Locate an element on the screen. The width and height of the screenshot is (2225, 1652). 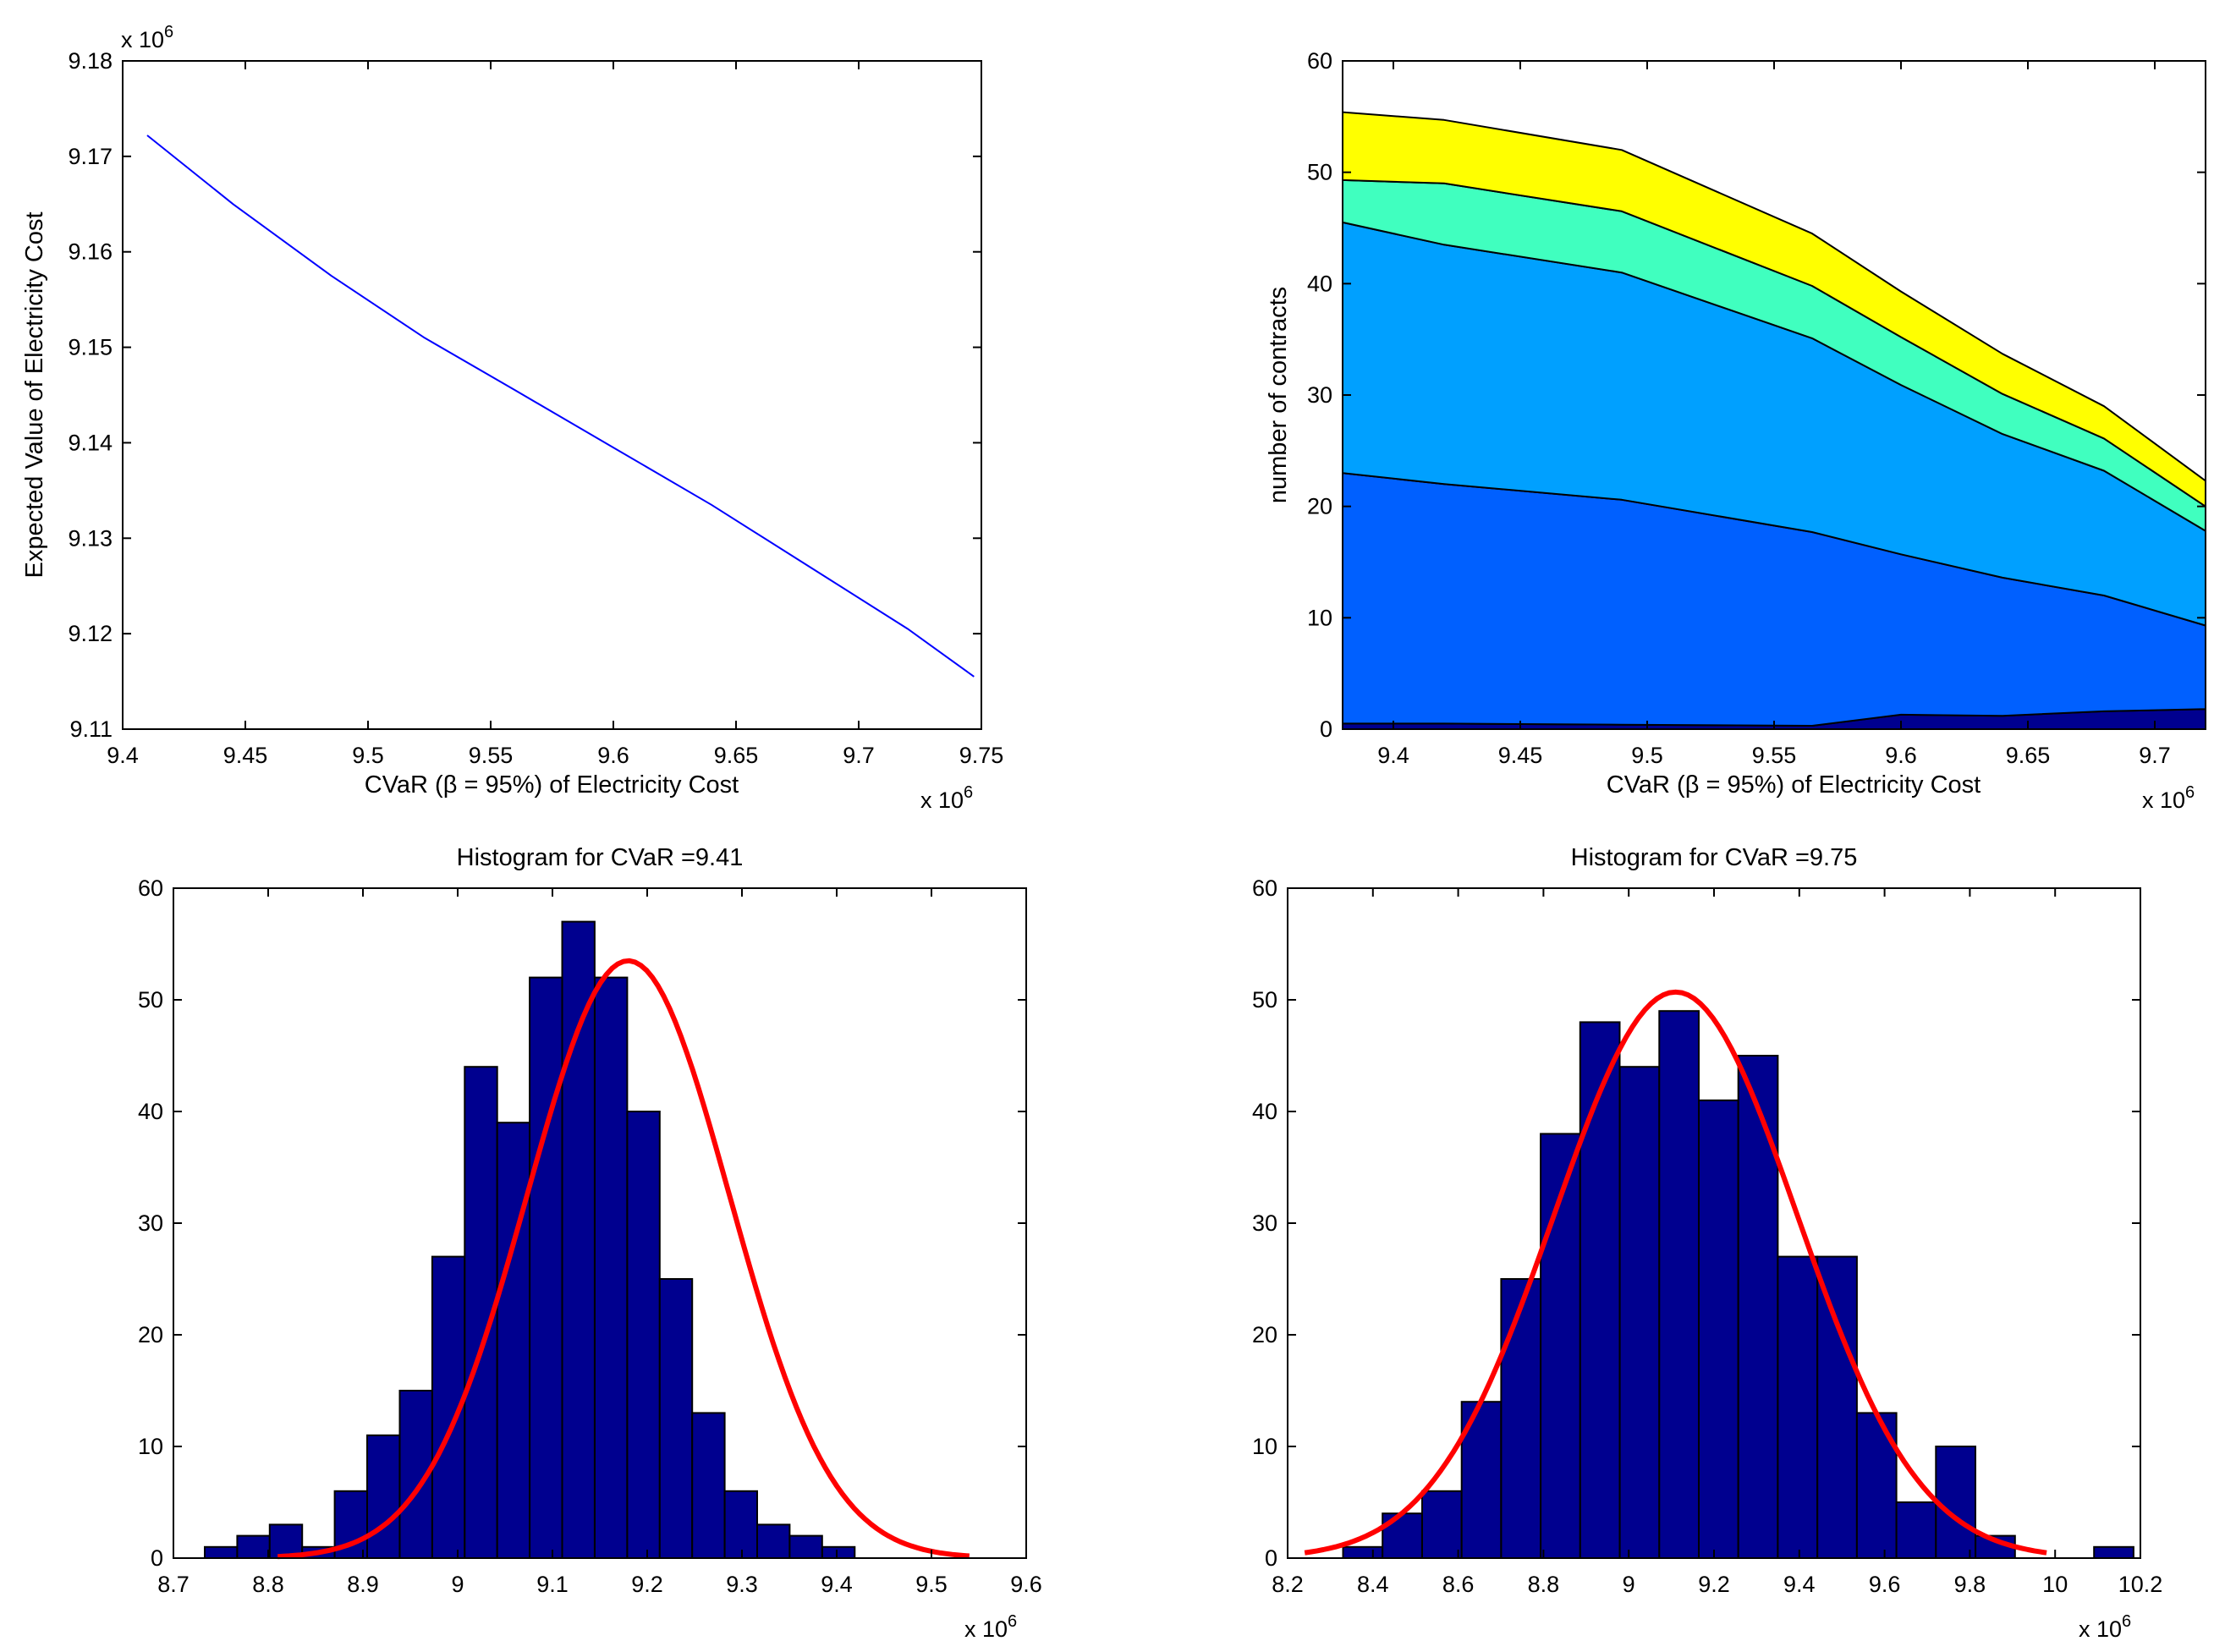
y-tick-label: 40 is located at coordinates (1264, 1111).